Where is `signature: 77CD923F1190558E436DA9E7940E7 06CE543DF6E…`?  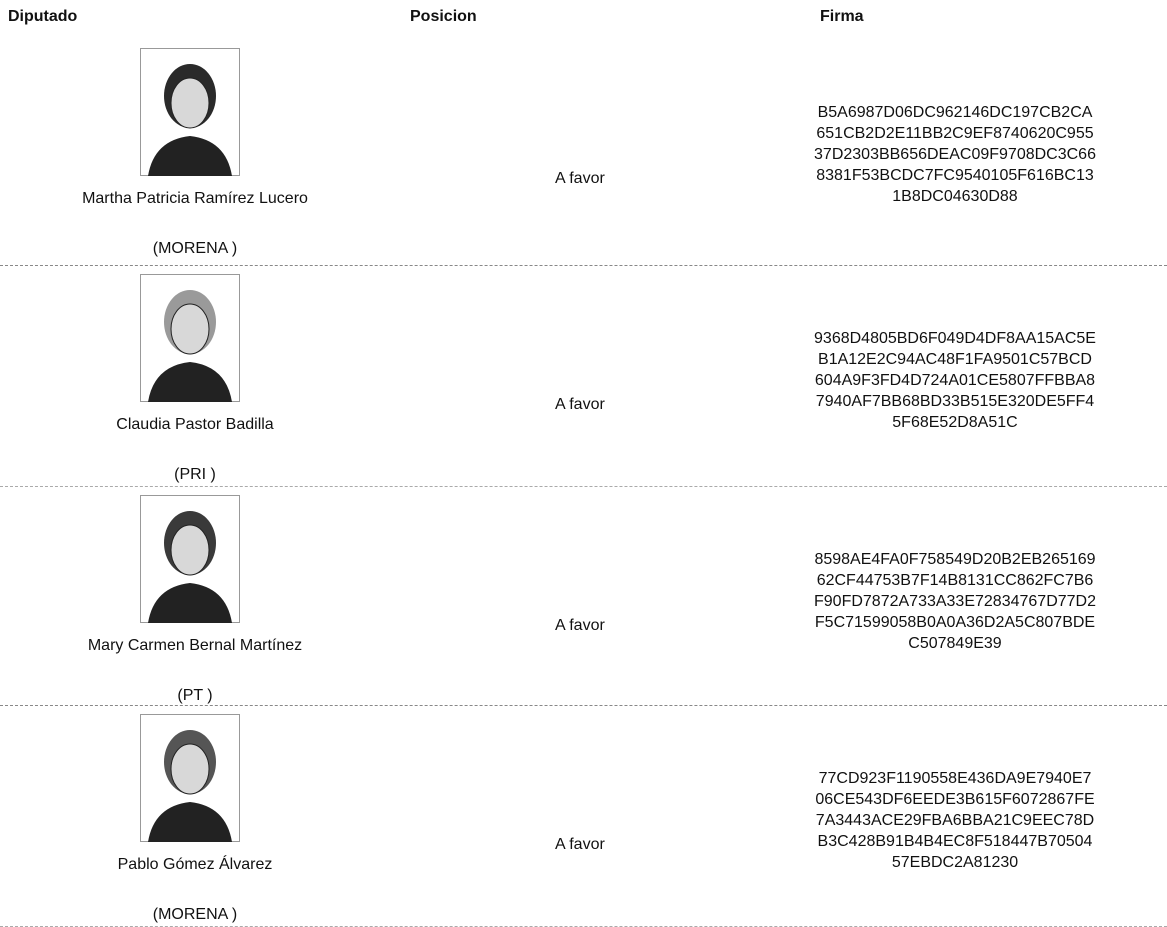 signature: 77CD923F1190558E436DA9E7940E7 06CE543DF6E… is located at coordinates (955, 820).